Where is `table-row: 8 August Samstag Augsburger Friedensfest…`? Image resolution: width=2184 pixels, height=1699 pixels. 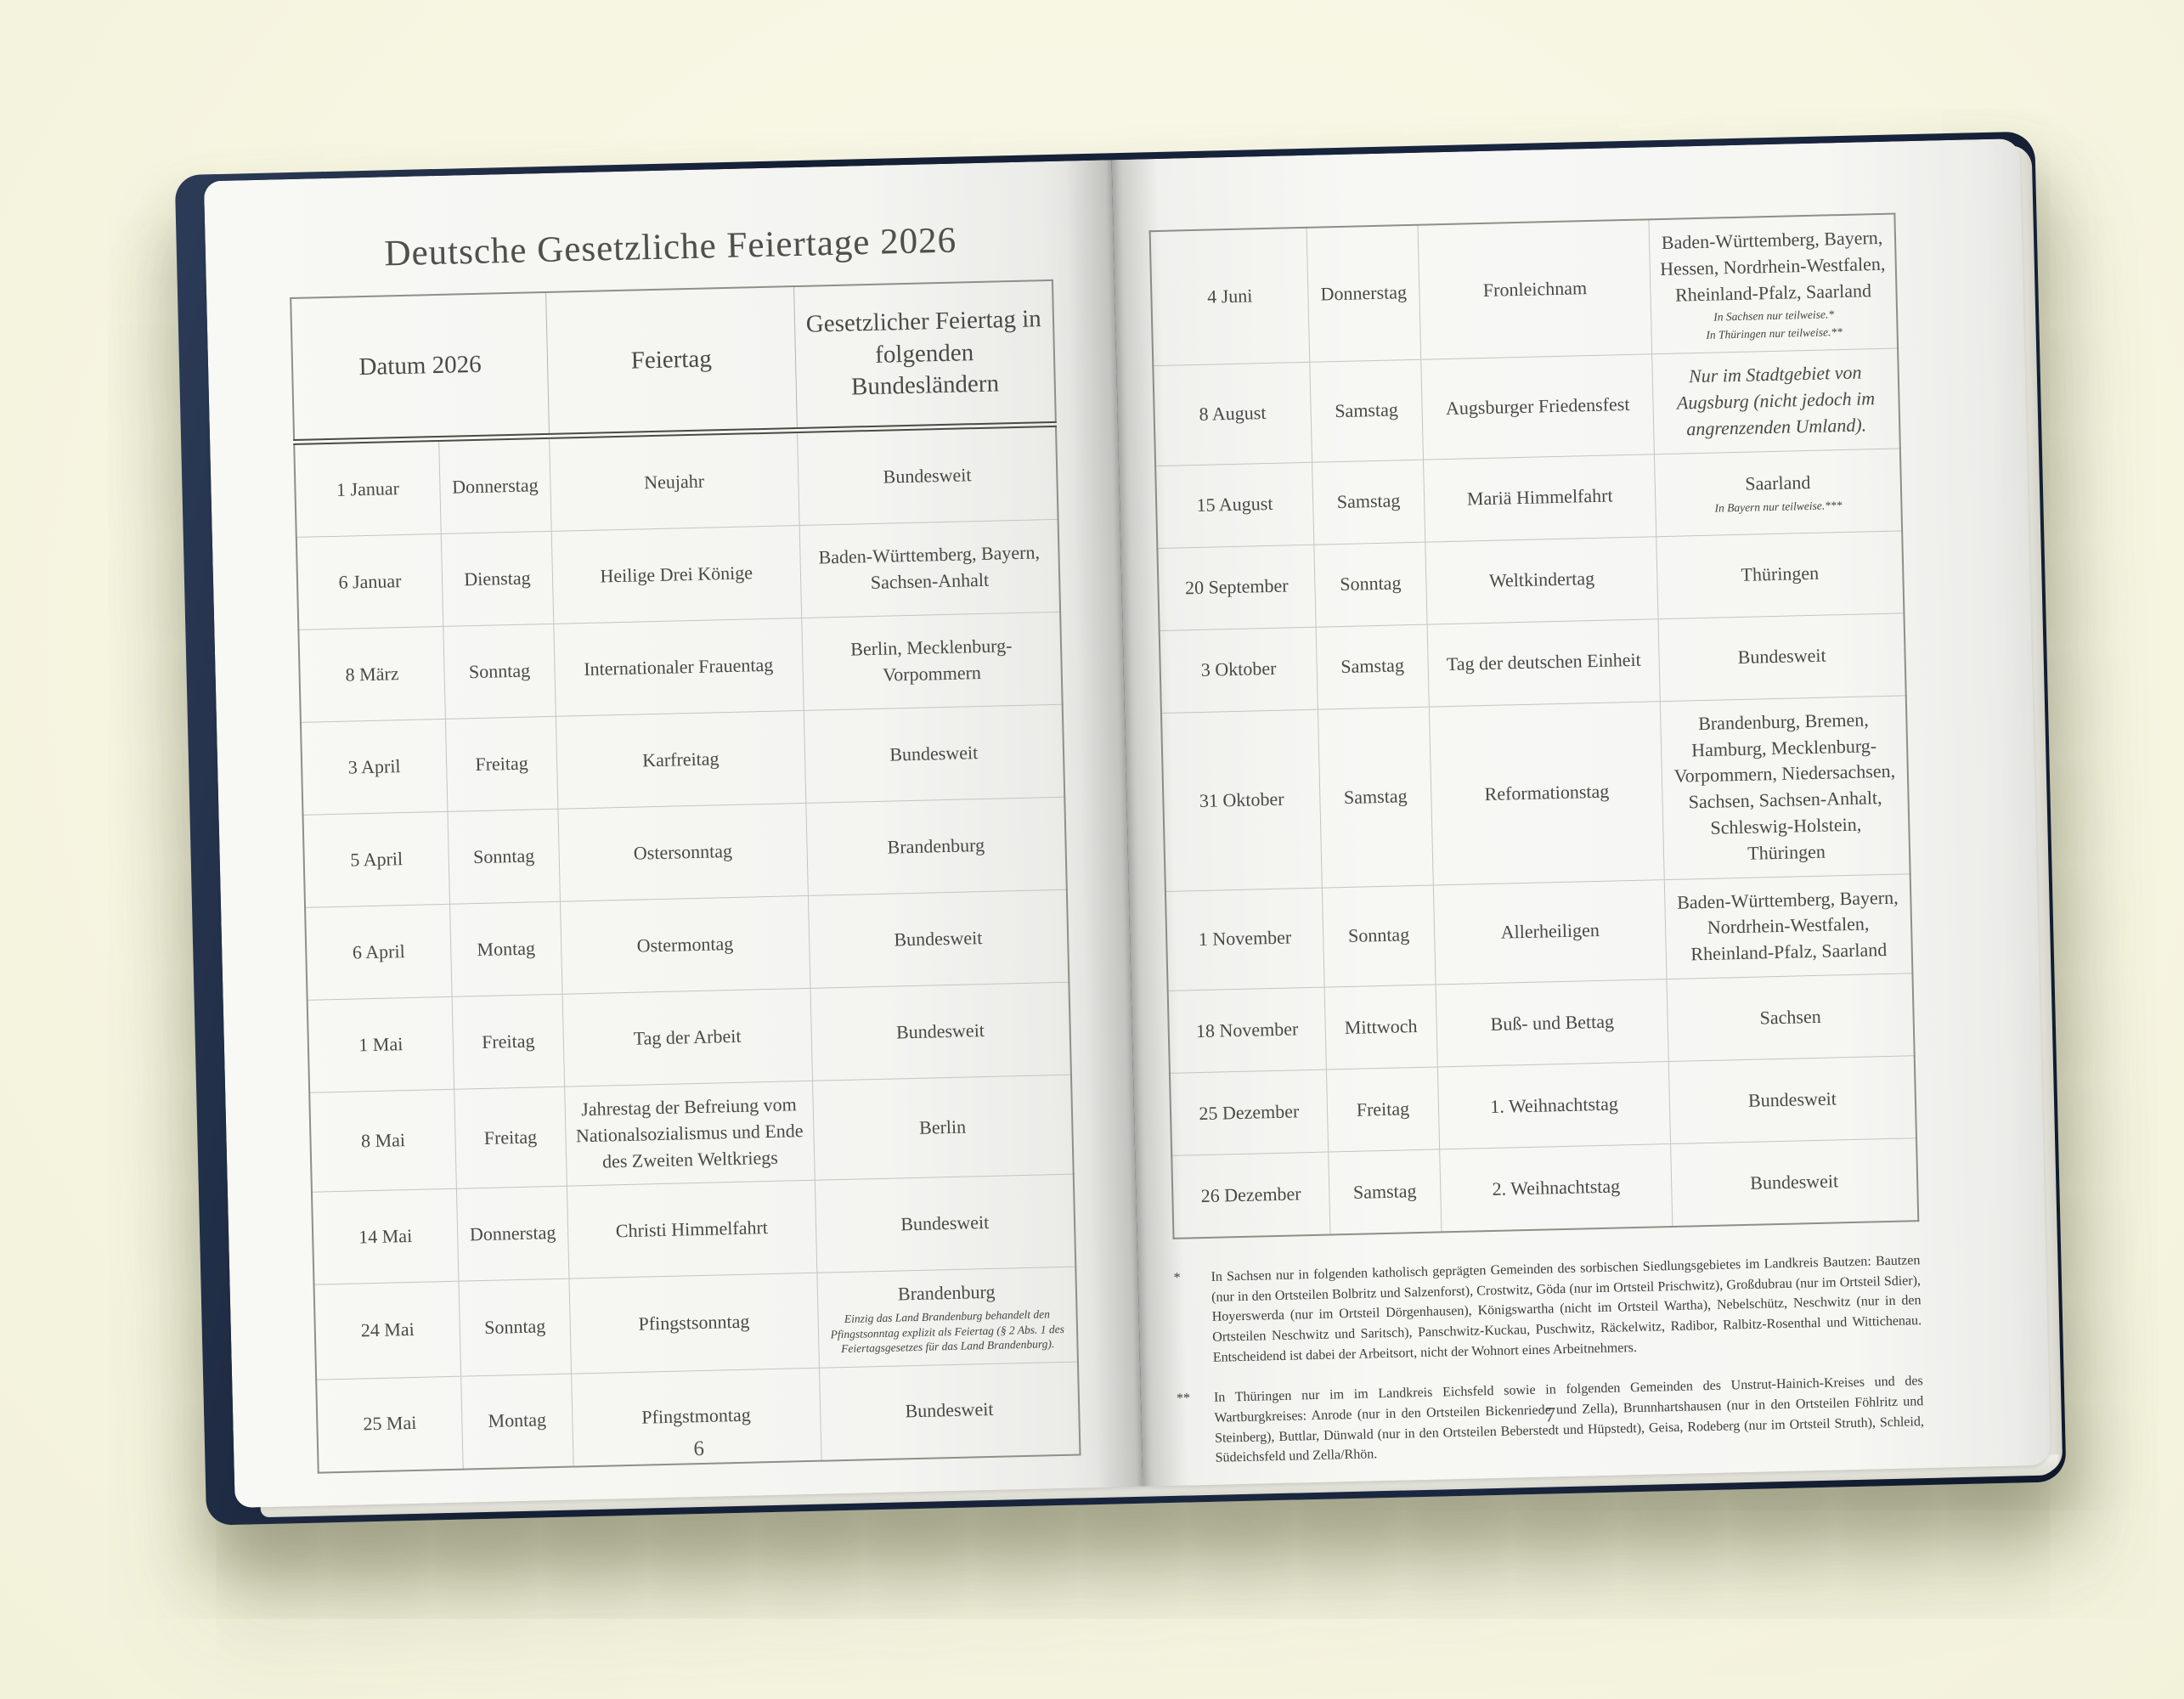 table-row: 8 August Samstag Augsburger Friedensfest… is located at coordinates (1527, 407).